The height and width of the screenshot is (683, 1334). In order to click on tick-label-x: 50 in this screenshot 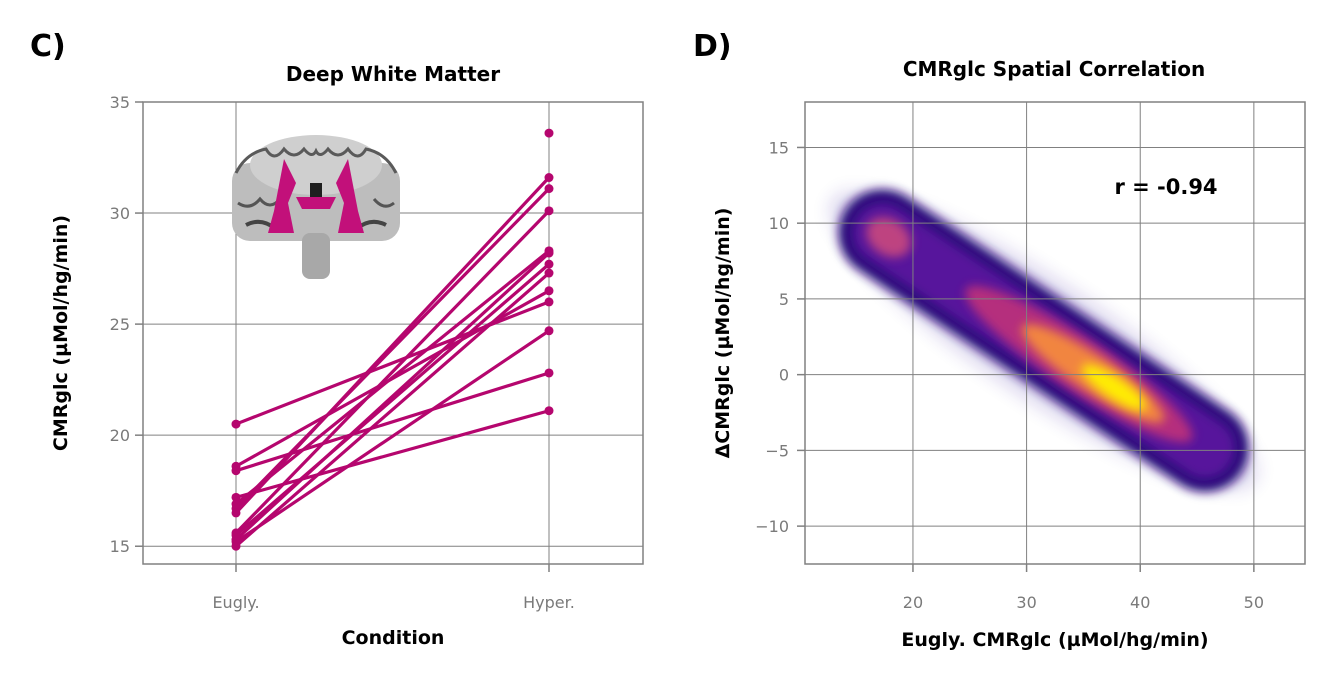, I will do `click(1254, 602)`.